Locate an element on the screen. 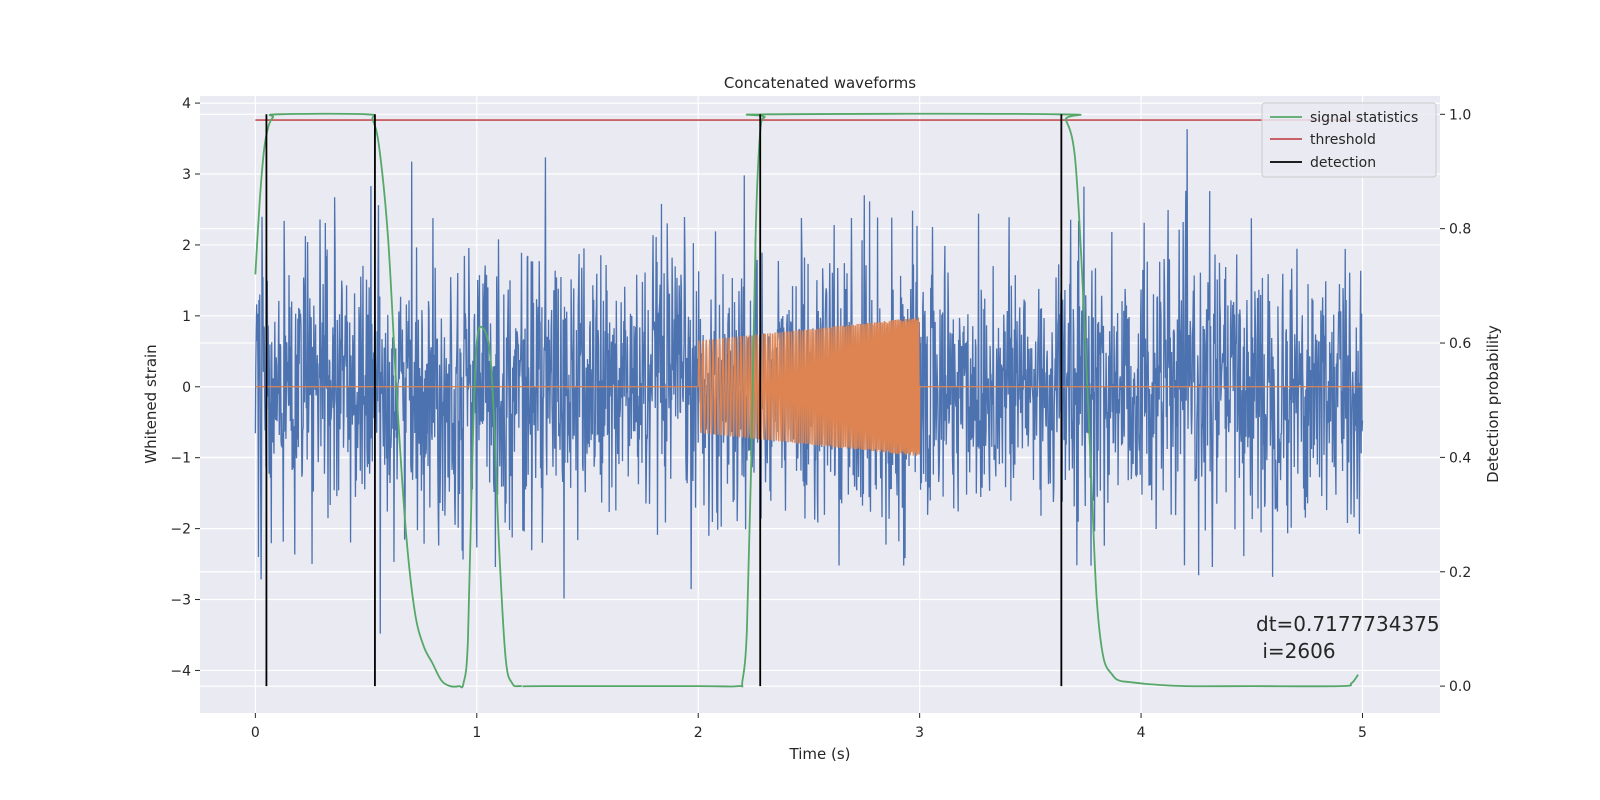  y-tick-label: −1 is located at coordinates (180, 459).